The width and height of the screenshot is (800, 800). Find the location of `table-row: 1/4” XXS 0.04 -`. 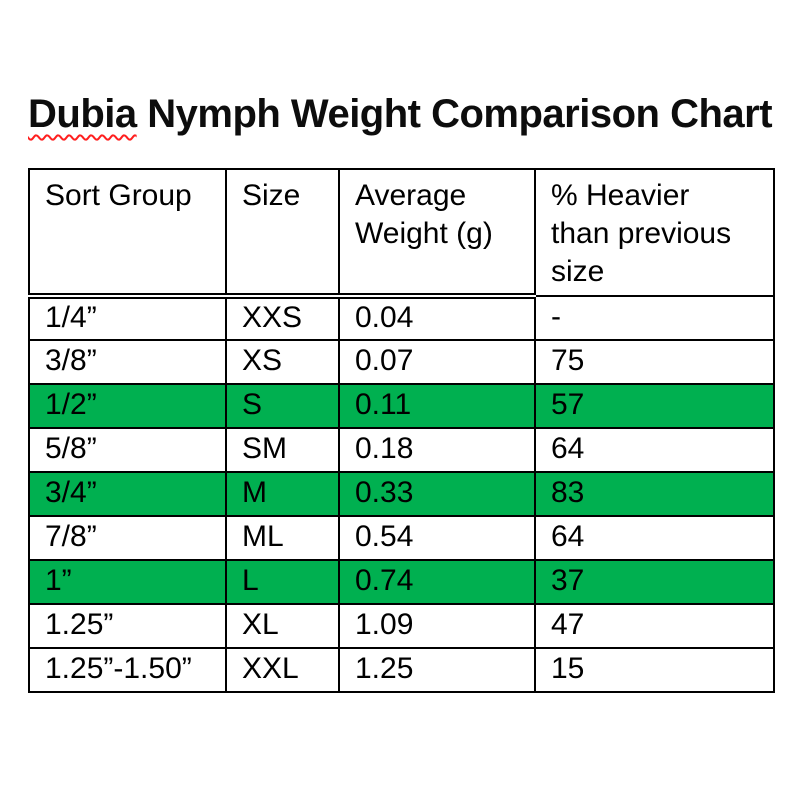

table-row: 1/4” XXS 0.04 - is located at coordinates (401, 318).